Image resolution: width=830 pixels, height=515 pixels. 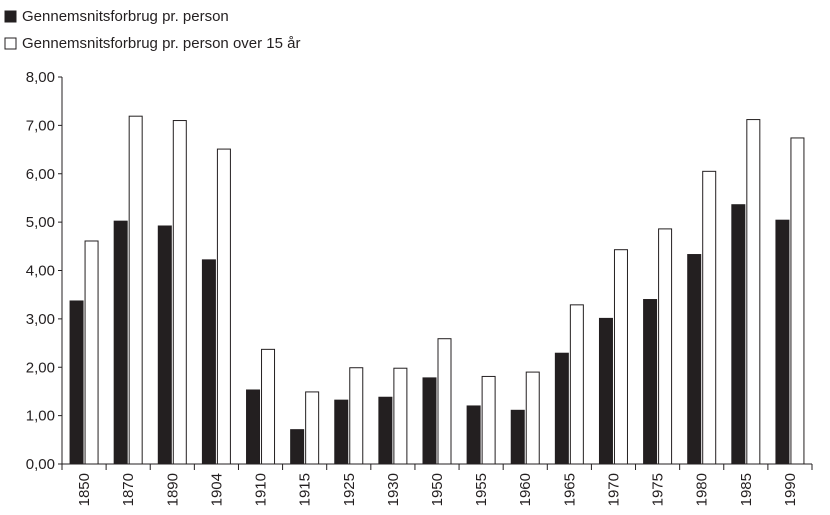 I want to click on bar-series-1-1975, so click(x=650, y=382).